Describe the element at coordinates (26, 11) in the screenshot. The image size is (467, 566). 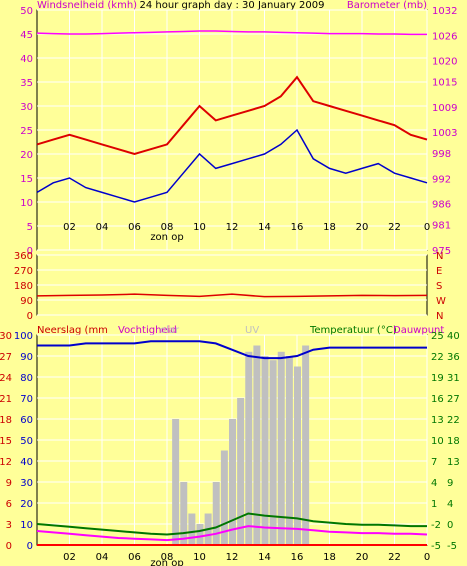
I see `wind-tick-label: 50` at that location.